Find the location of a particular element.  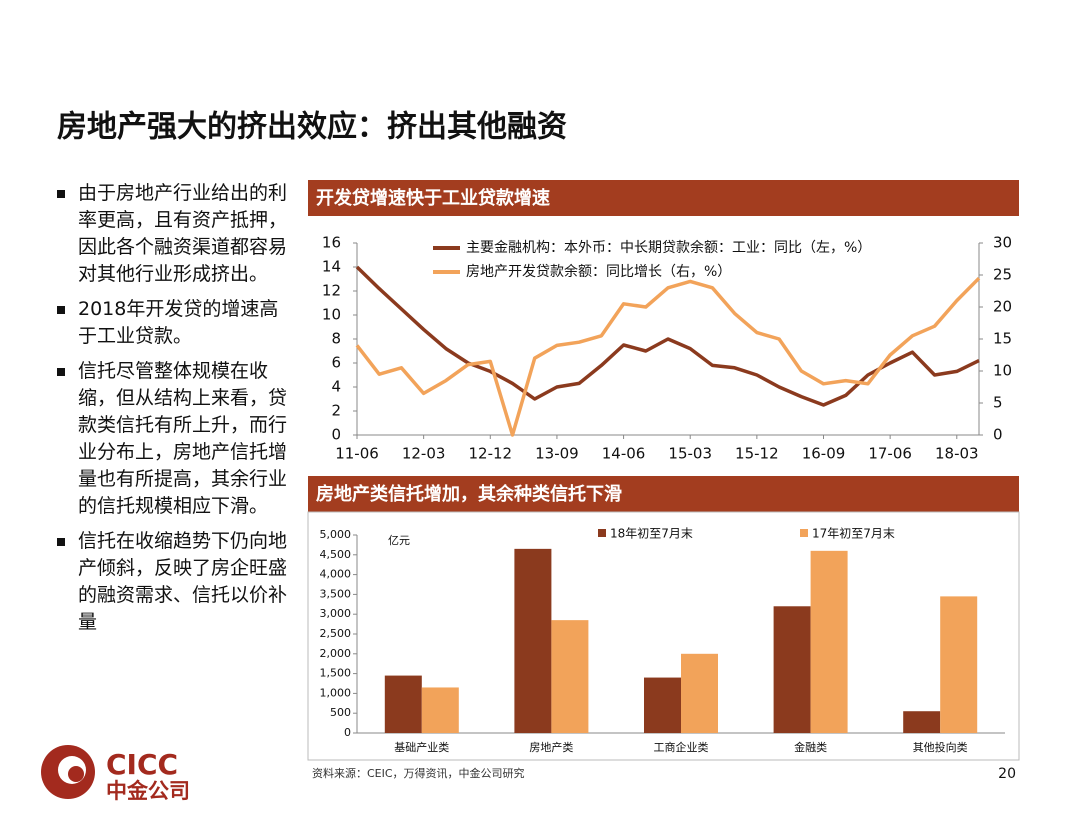

x-tick-label: 金融类 is located at coordinates (810, 747).